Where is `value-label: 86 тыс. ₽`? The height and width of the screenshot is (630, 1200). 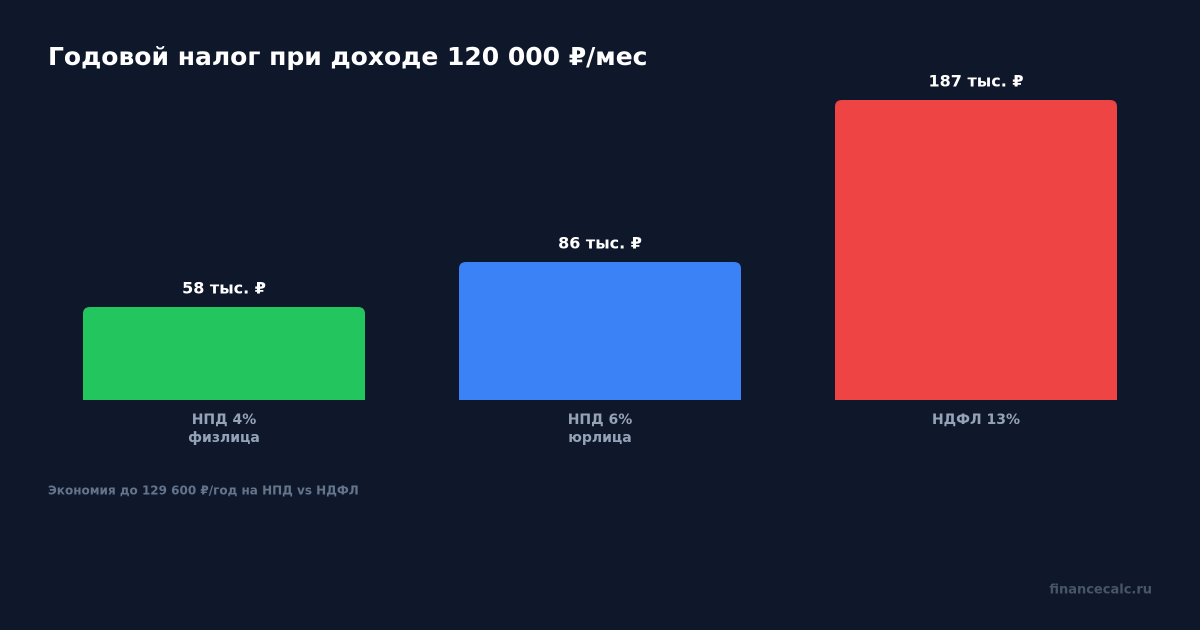
value-label: 86 тыс. ₽ is located at coordinates (600, 243).